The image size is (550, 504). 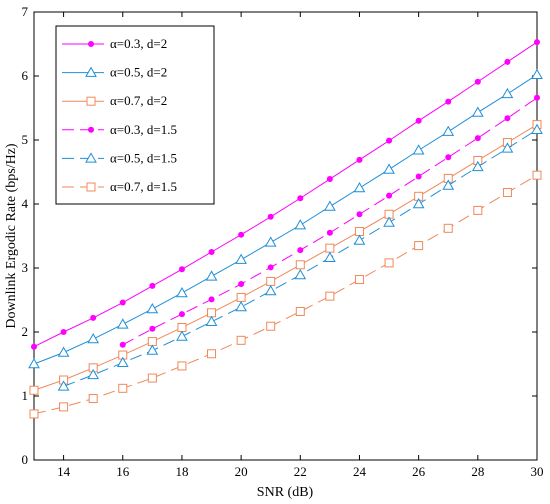 What do you see at coordinates (419, 471) in the screenshot?
I see `x-tick-label: 26` at bounding box center [419, 471].